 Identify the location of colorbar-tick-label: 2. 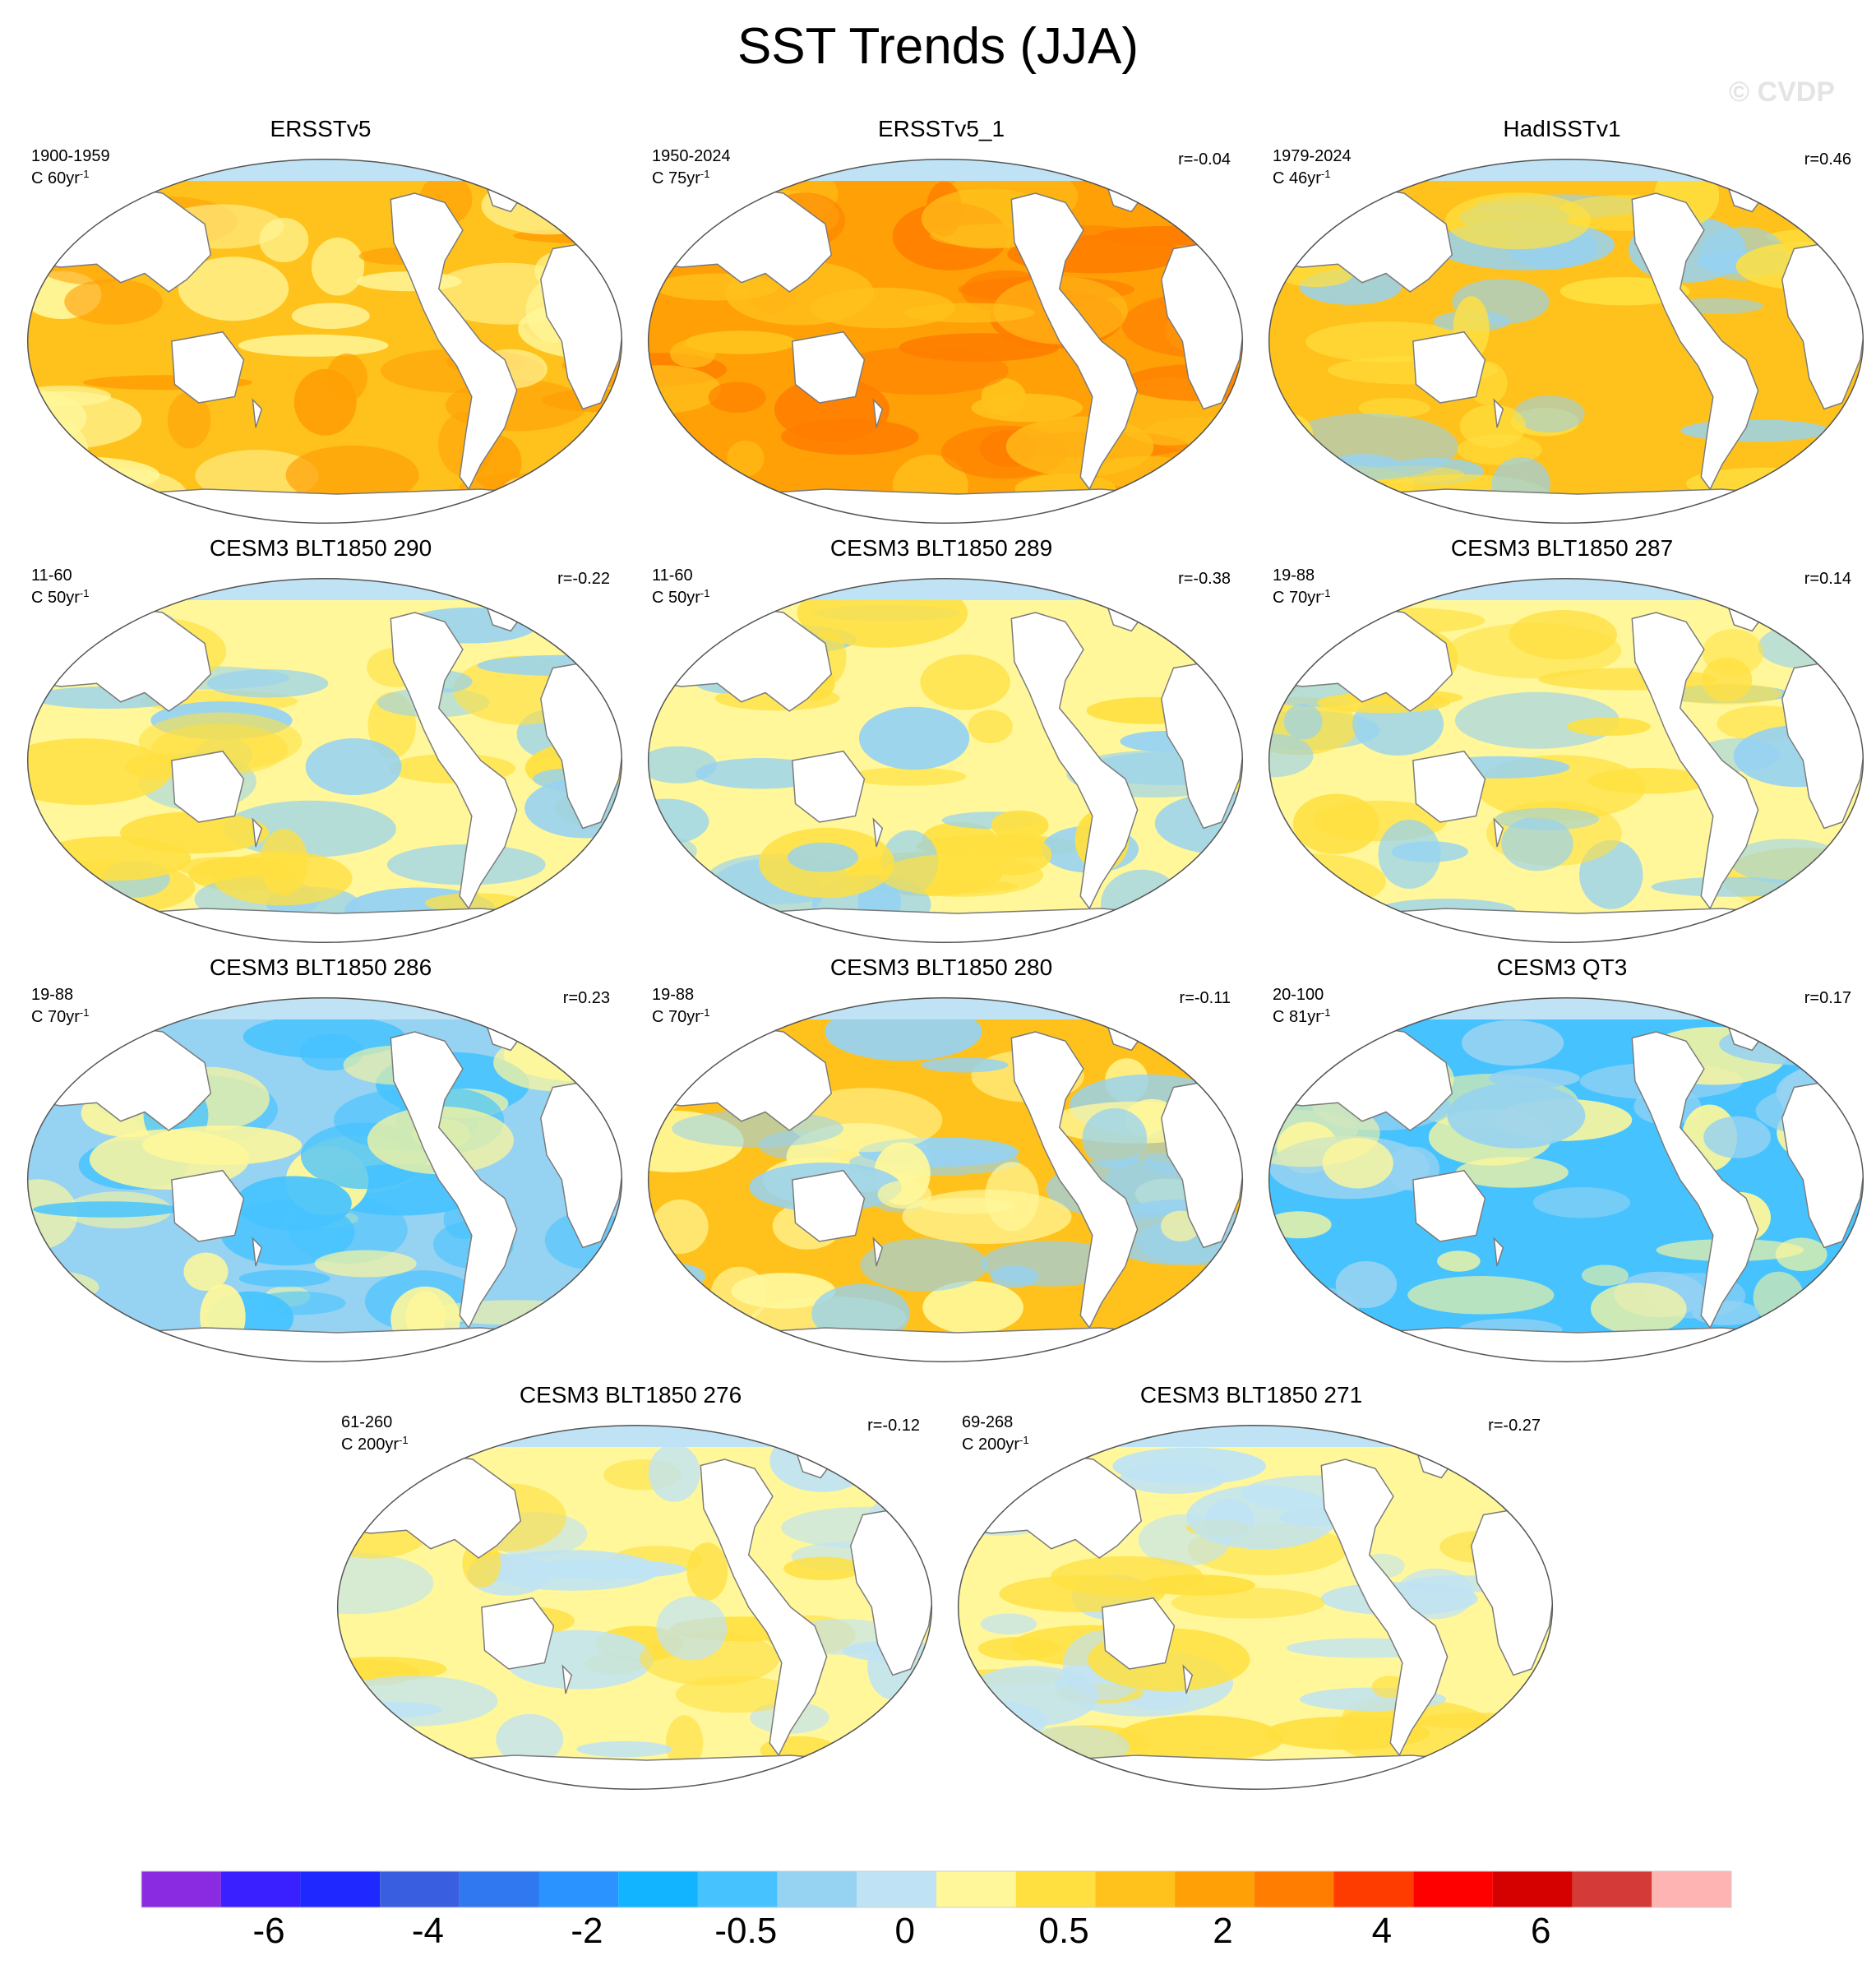
(1223, 1931).